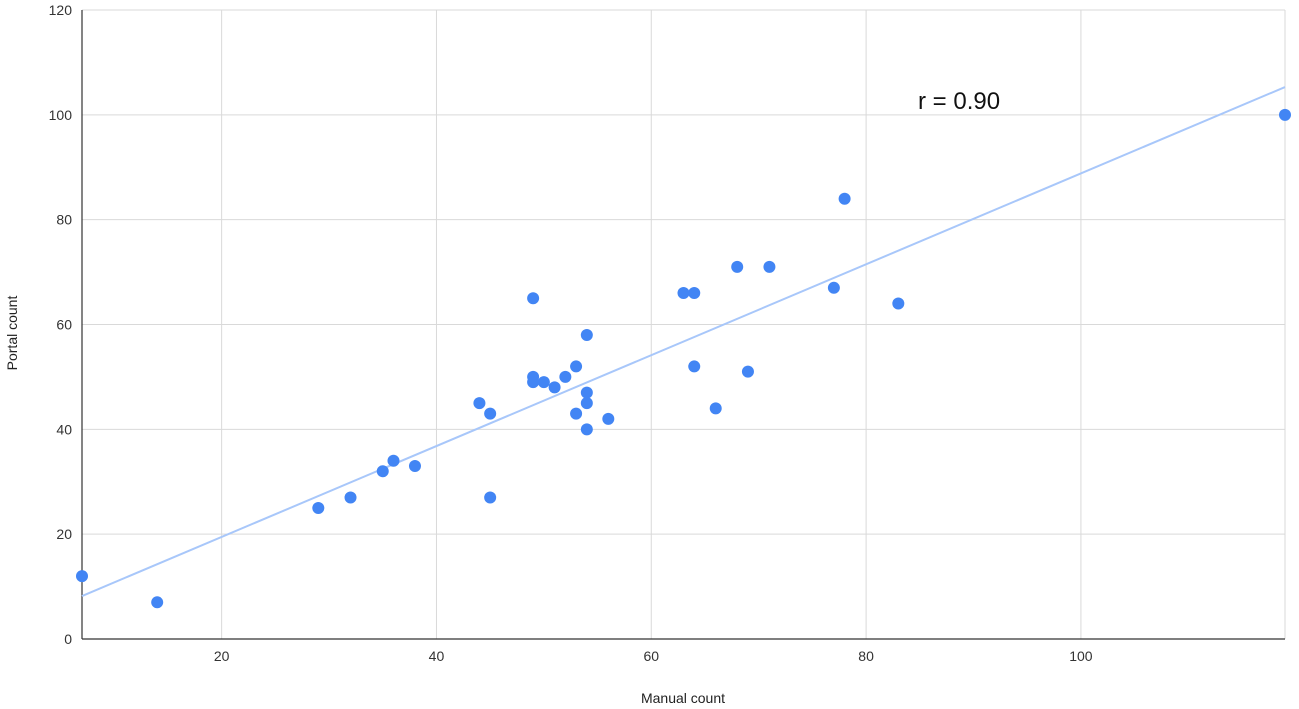  Describe the element at coordinates (64, 220) in the screenshot. I see `y-tick-label-80: 80` at that location.